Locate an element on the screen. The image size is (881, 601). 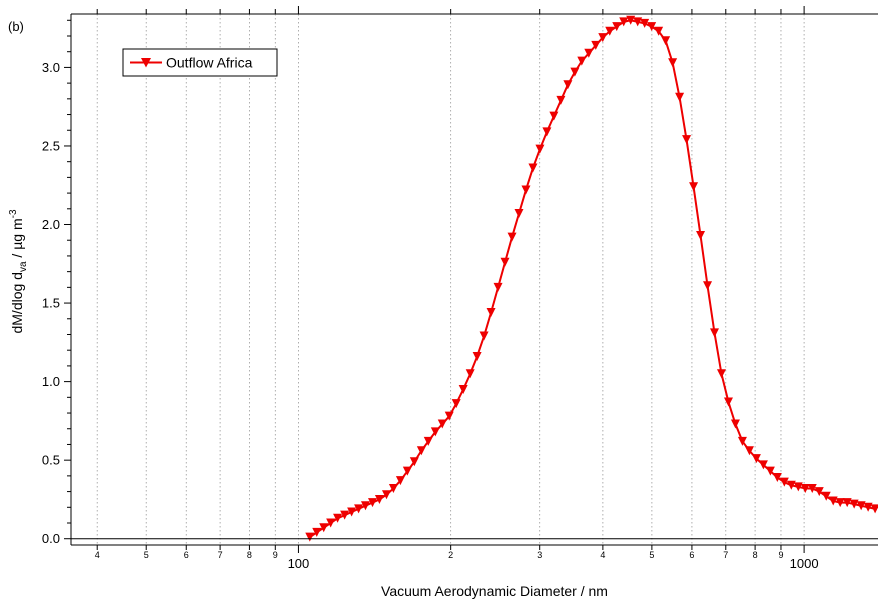
y-tick-label: 2.5 is located at coordinates (51, 145).